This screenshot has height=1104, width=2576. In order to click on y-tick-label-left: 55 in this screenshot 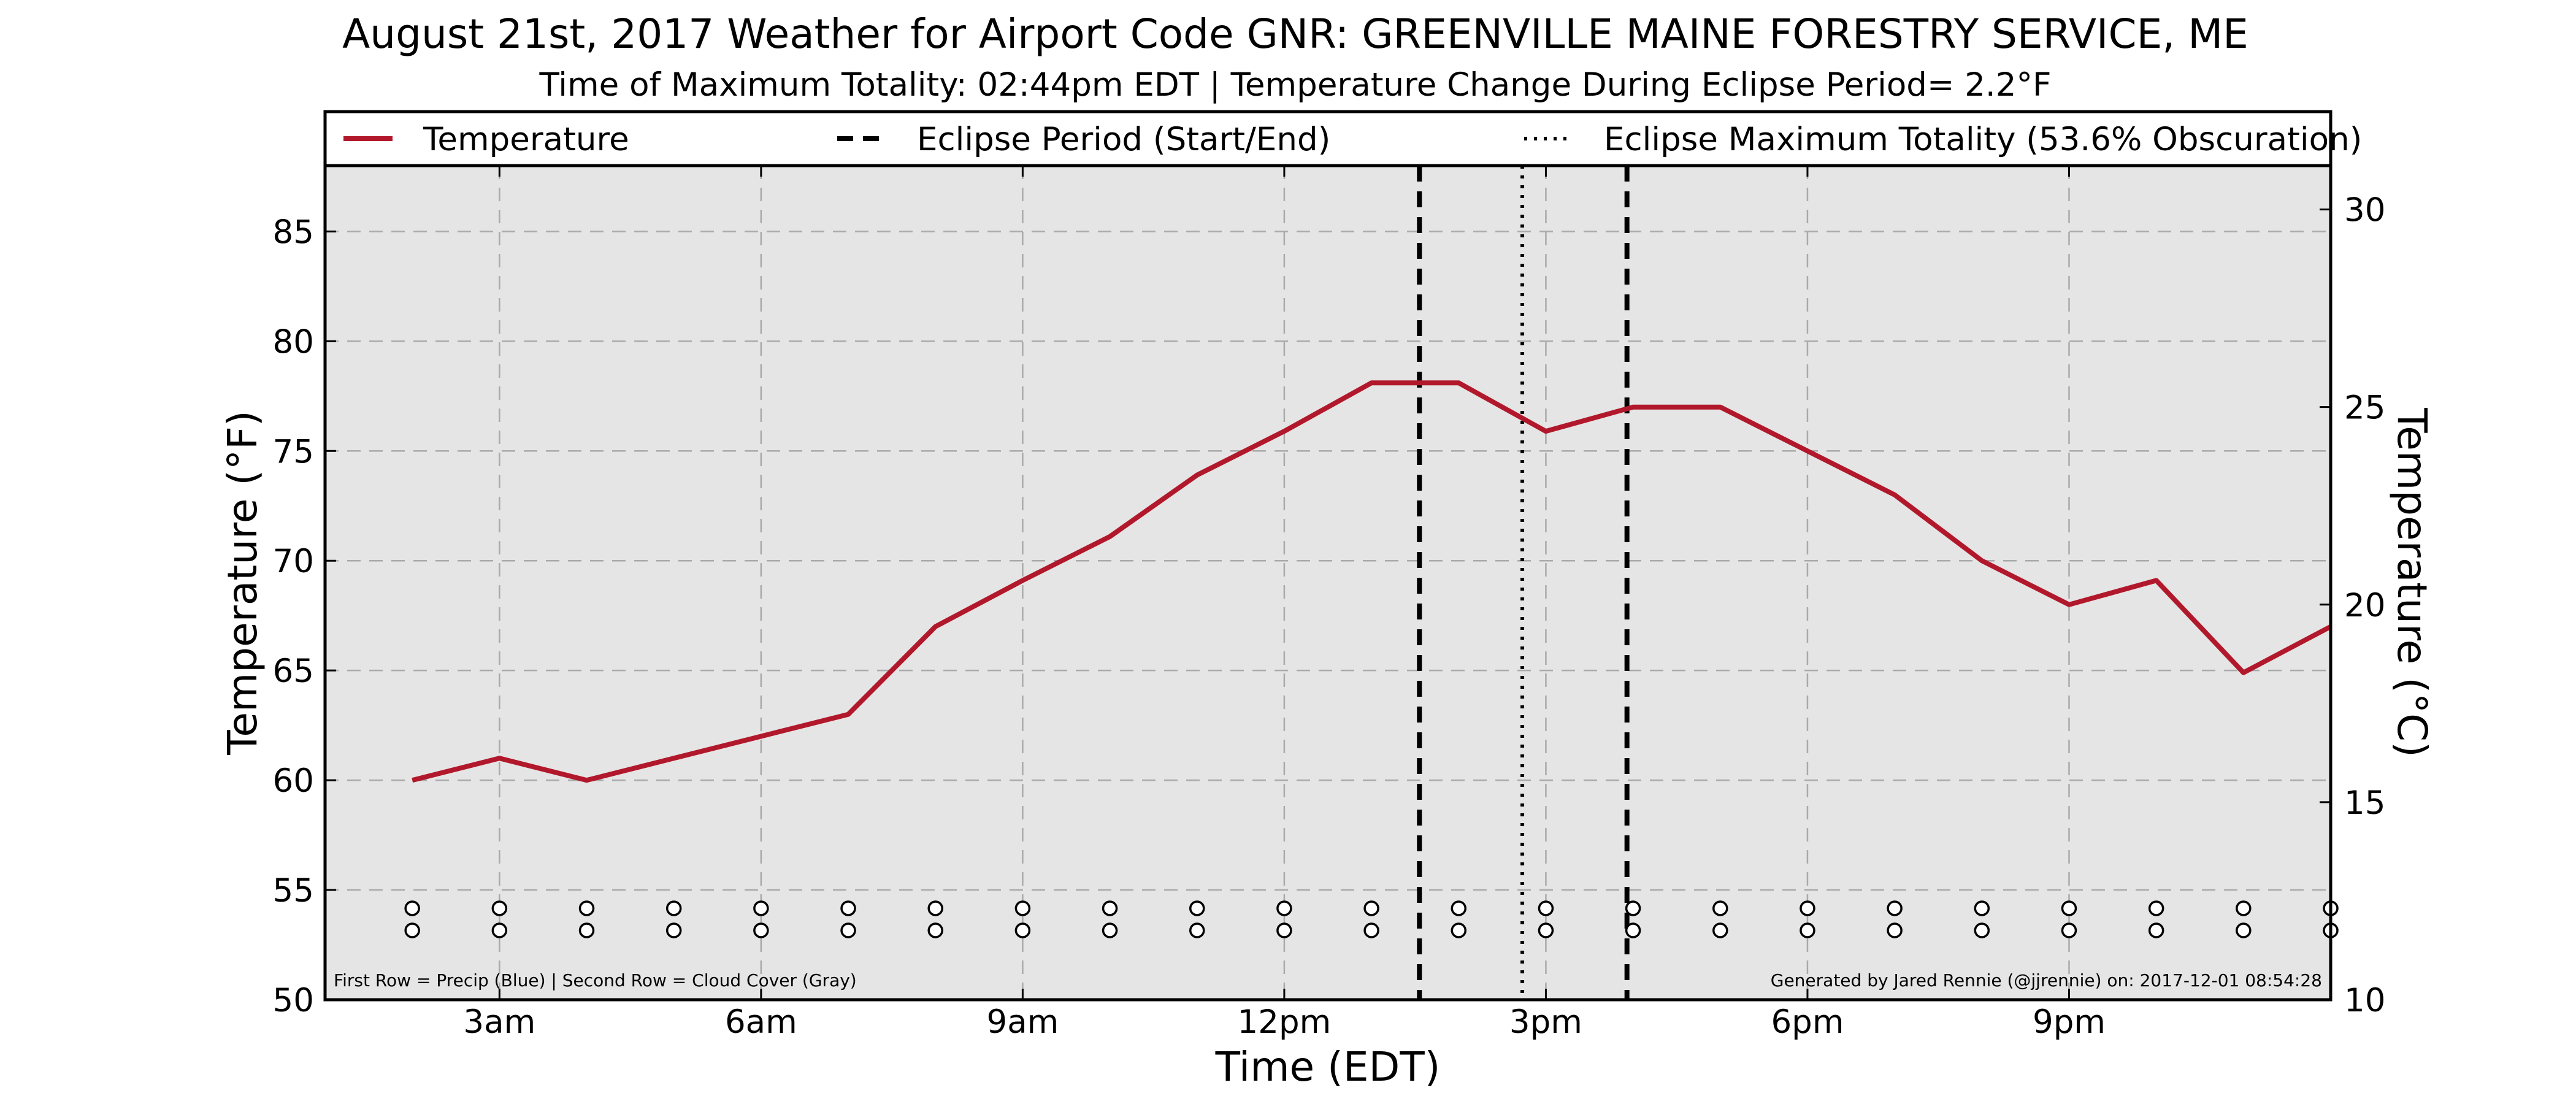, I will do `click(293, 891)`.